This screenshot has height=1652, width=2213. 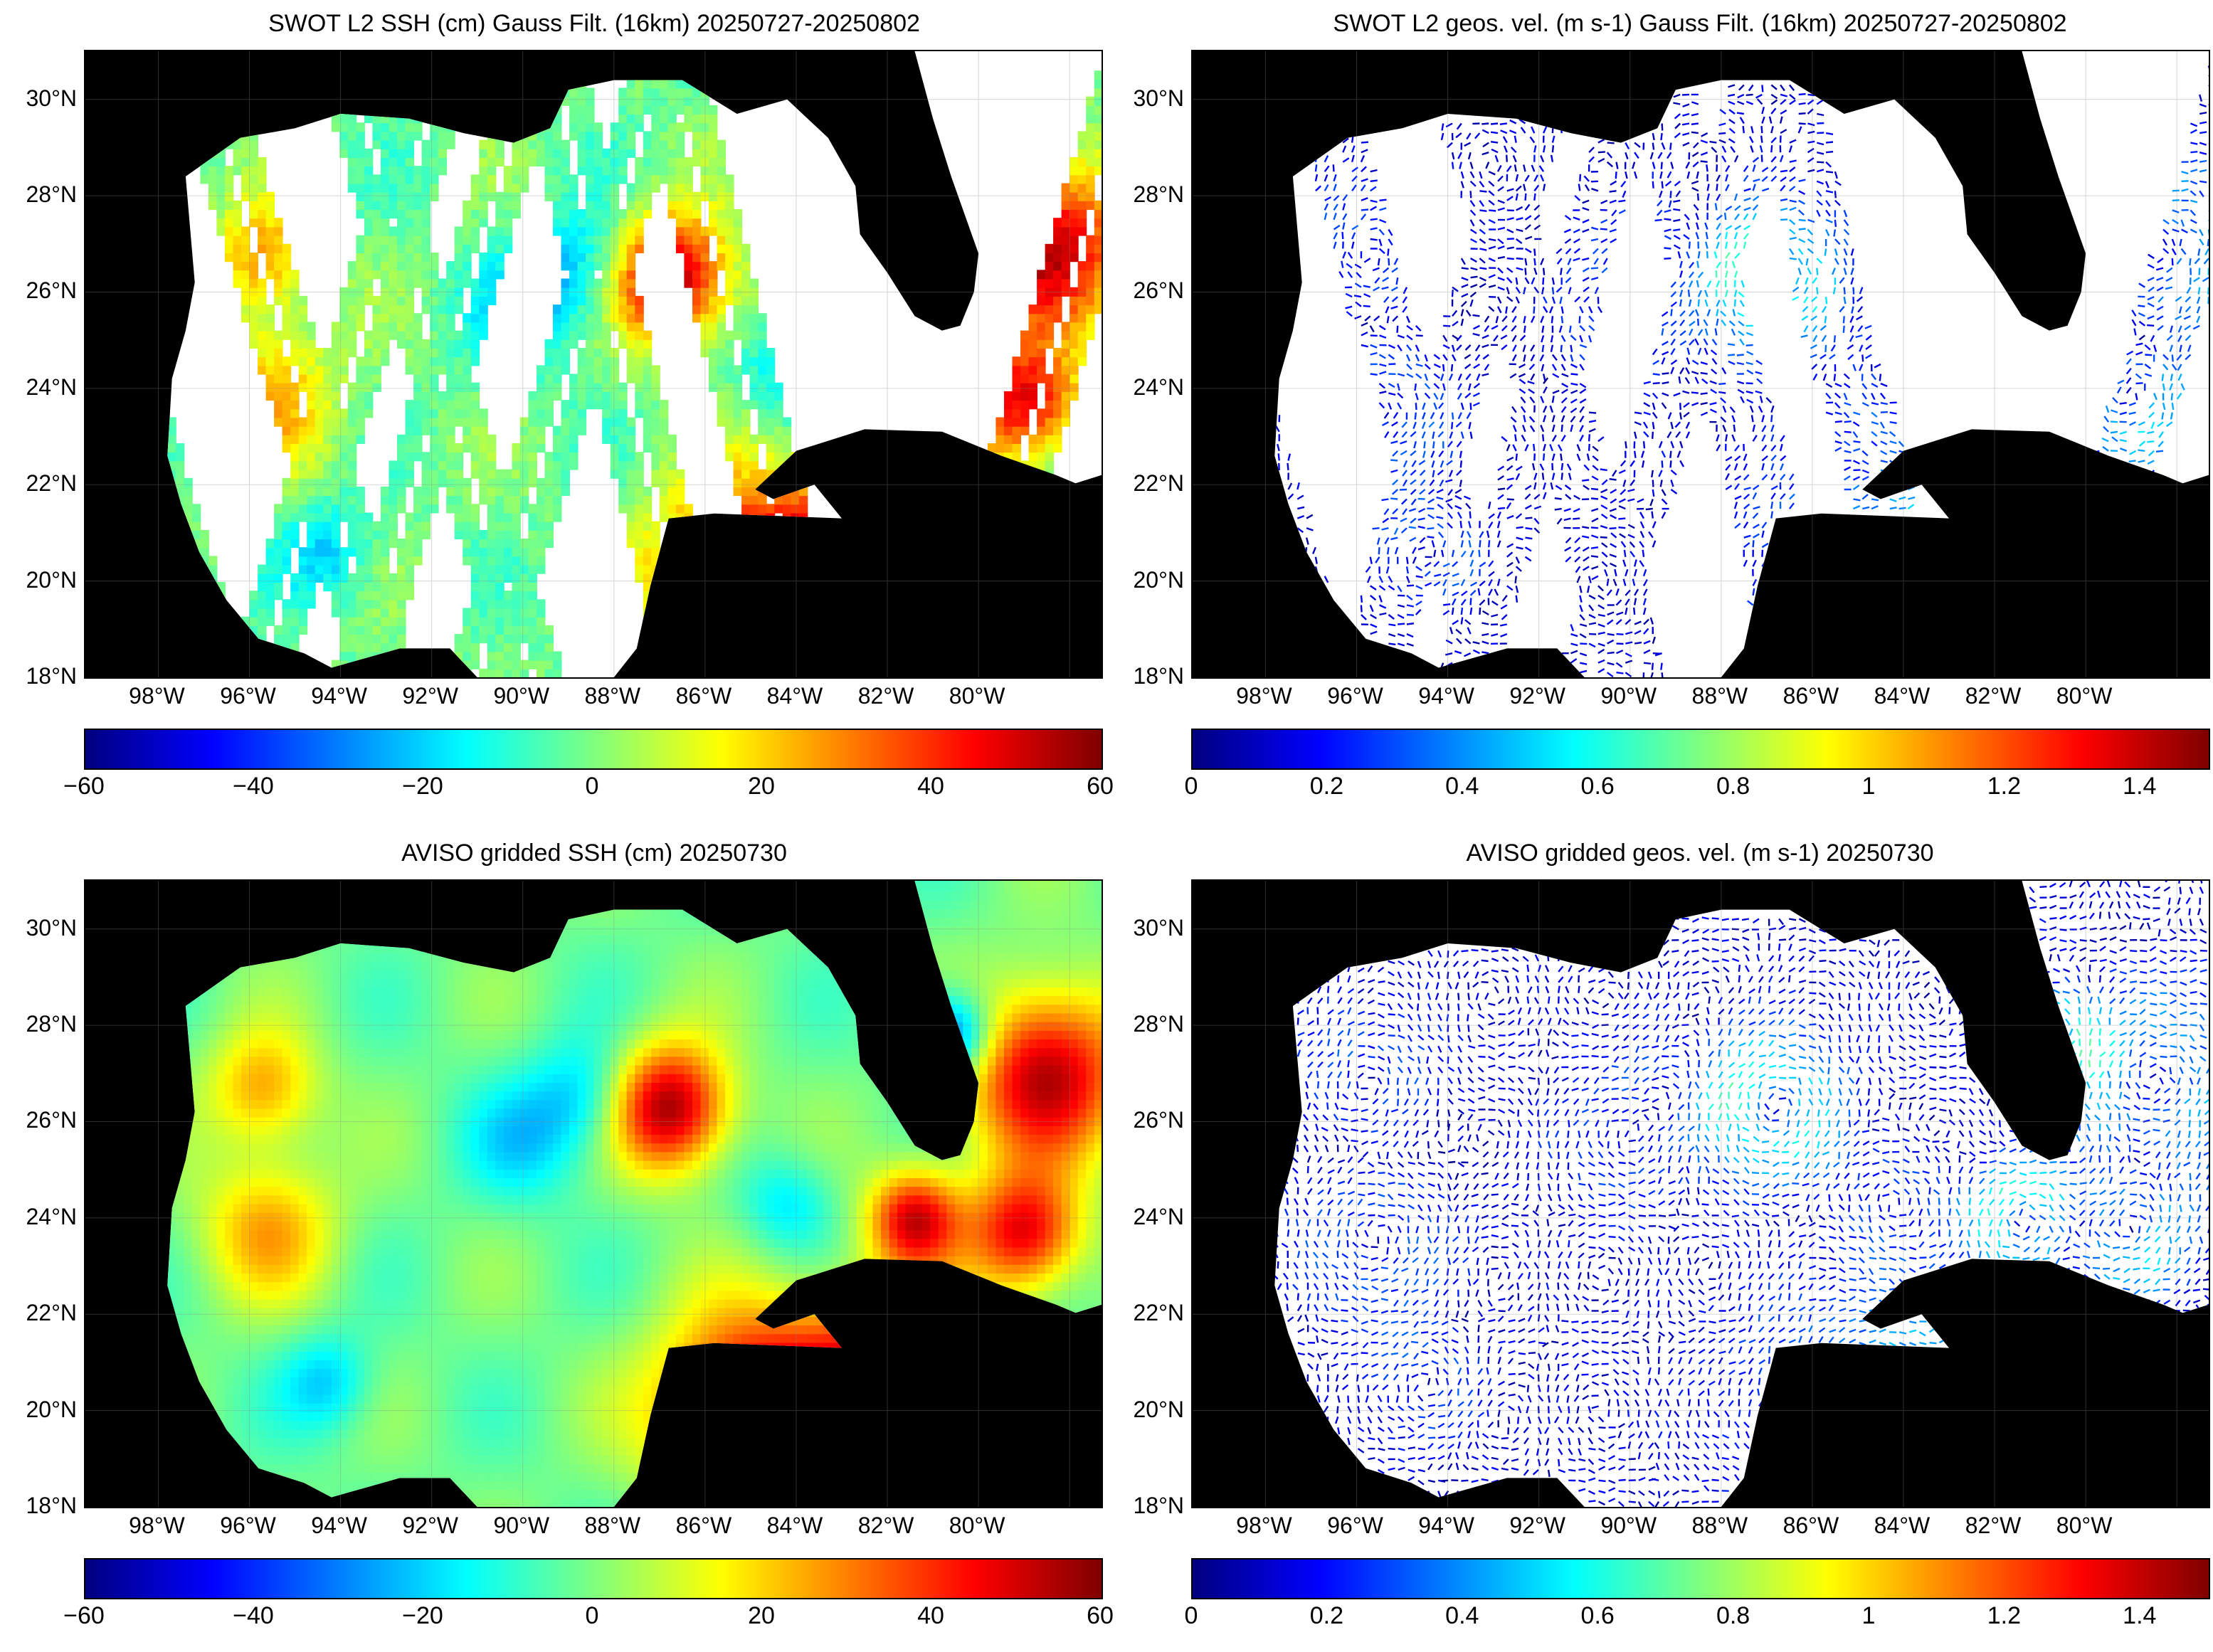 I want to click on colorbar-ssh, so click(x=593, y=749).